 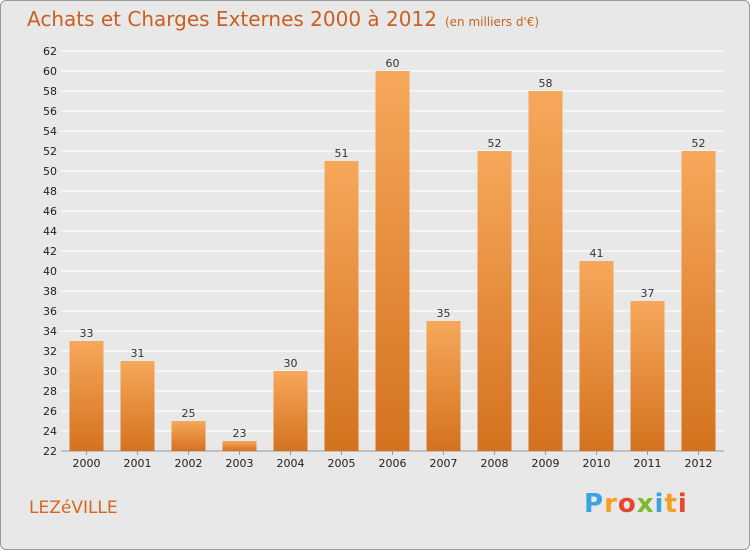 I want to click on y-tick-label: 50, so click(x=50, y=171).